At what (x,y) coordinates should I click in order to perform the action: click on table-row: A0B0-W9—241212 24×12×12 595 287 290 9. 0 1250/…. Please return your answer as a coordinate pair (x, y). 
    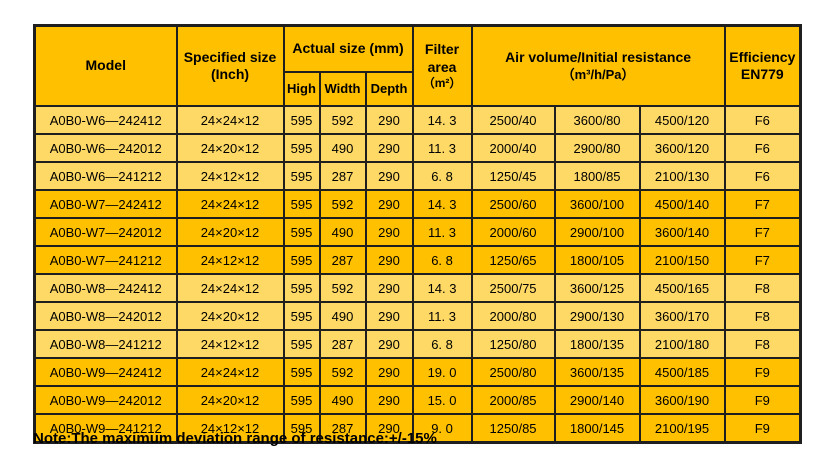
    Looking at the image, I should click on (417, 428).